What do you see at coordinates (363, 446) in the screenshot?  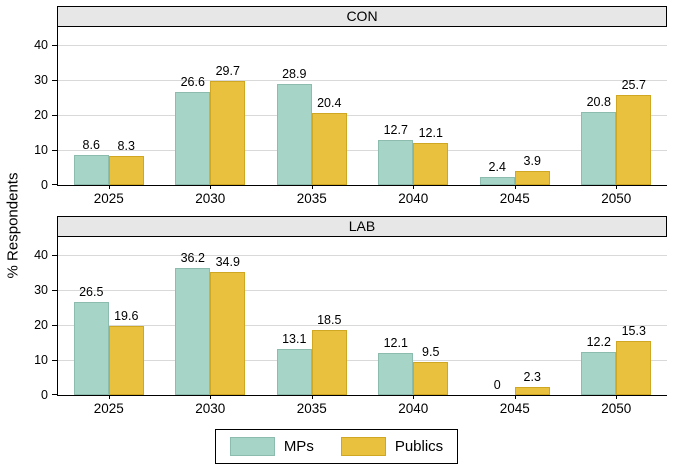 I see `legend-swatch-publics` at bounding box center [363, 446].